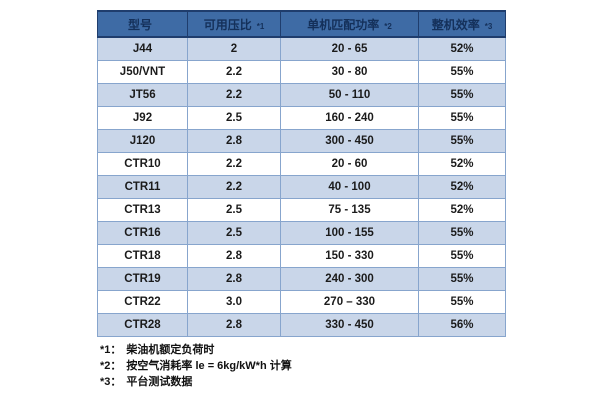 The width and height of the screenshot is (600, 400). I want to click on table-row: CTR22 3.0 270 – 330 55%, so click(301, 302).